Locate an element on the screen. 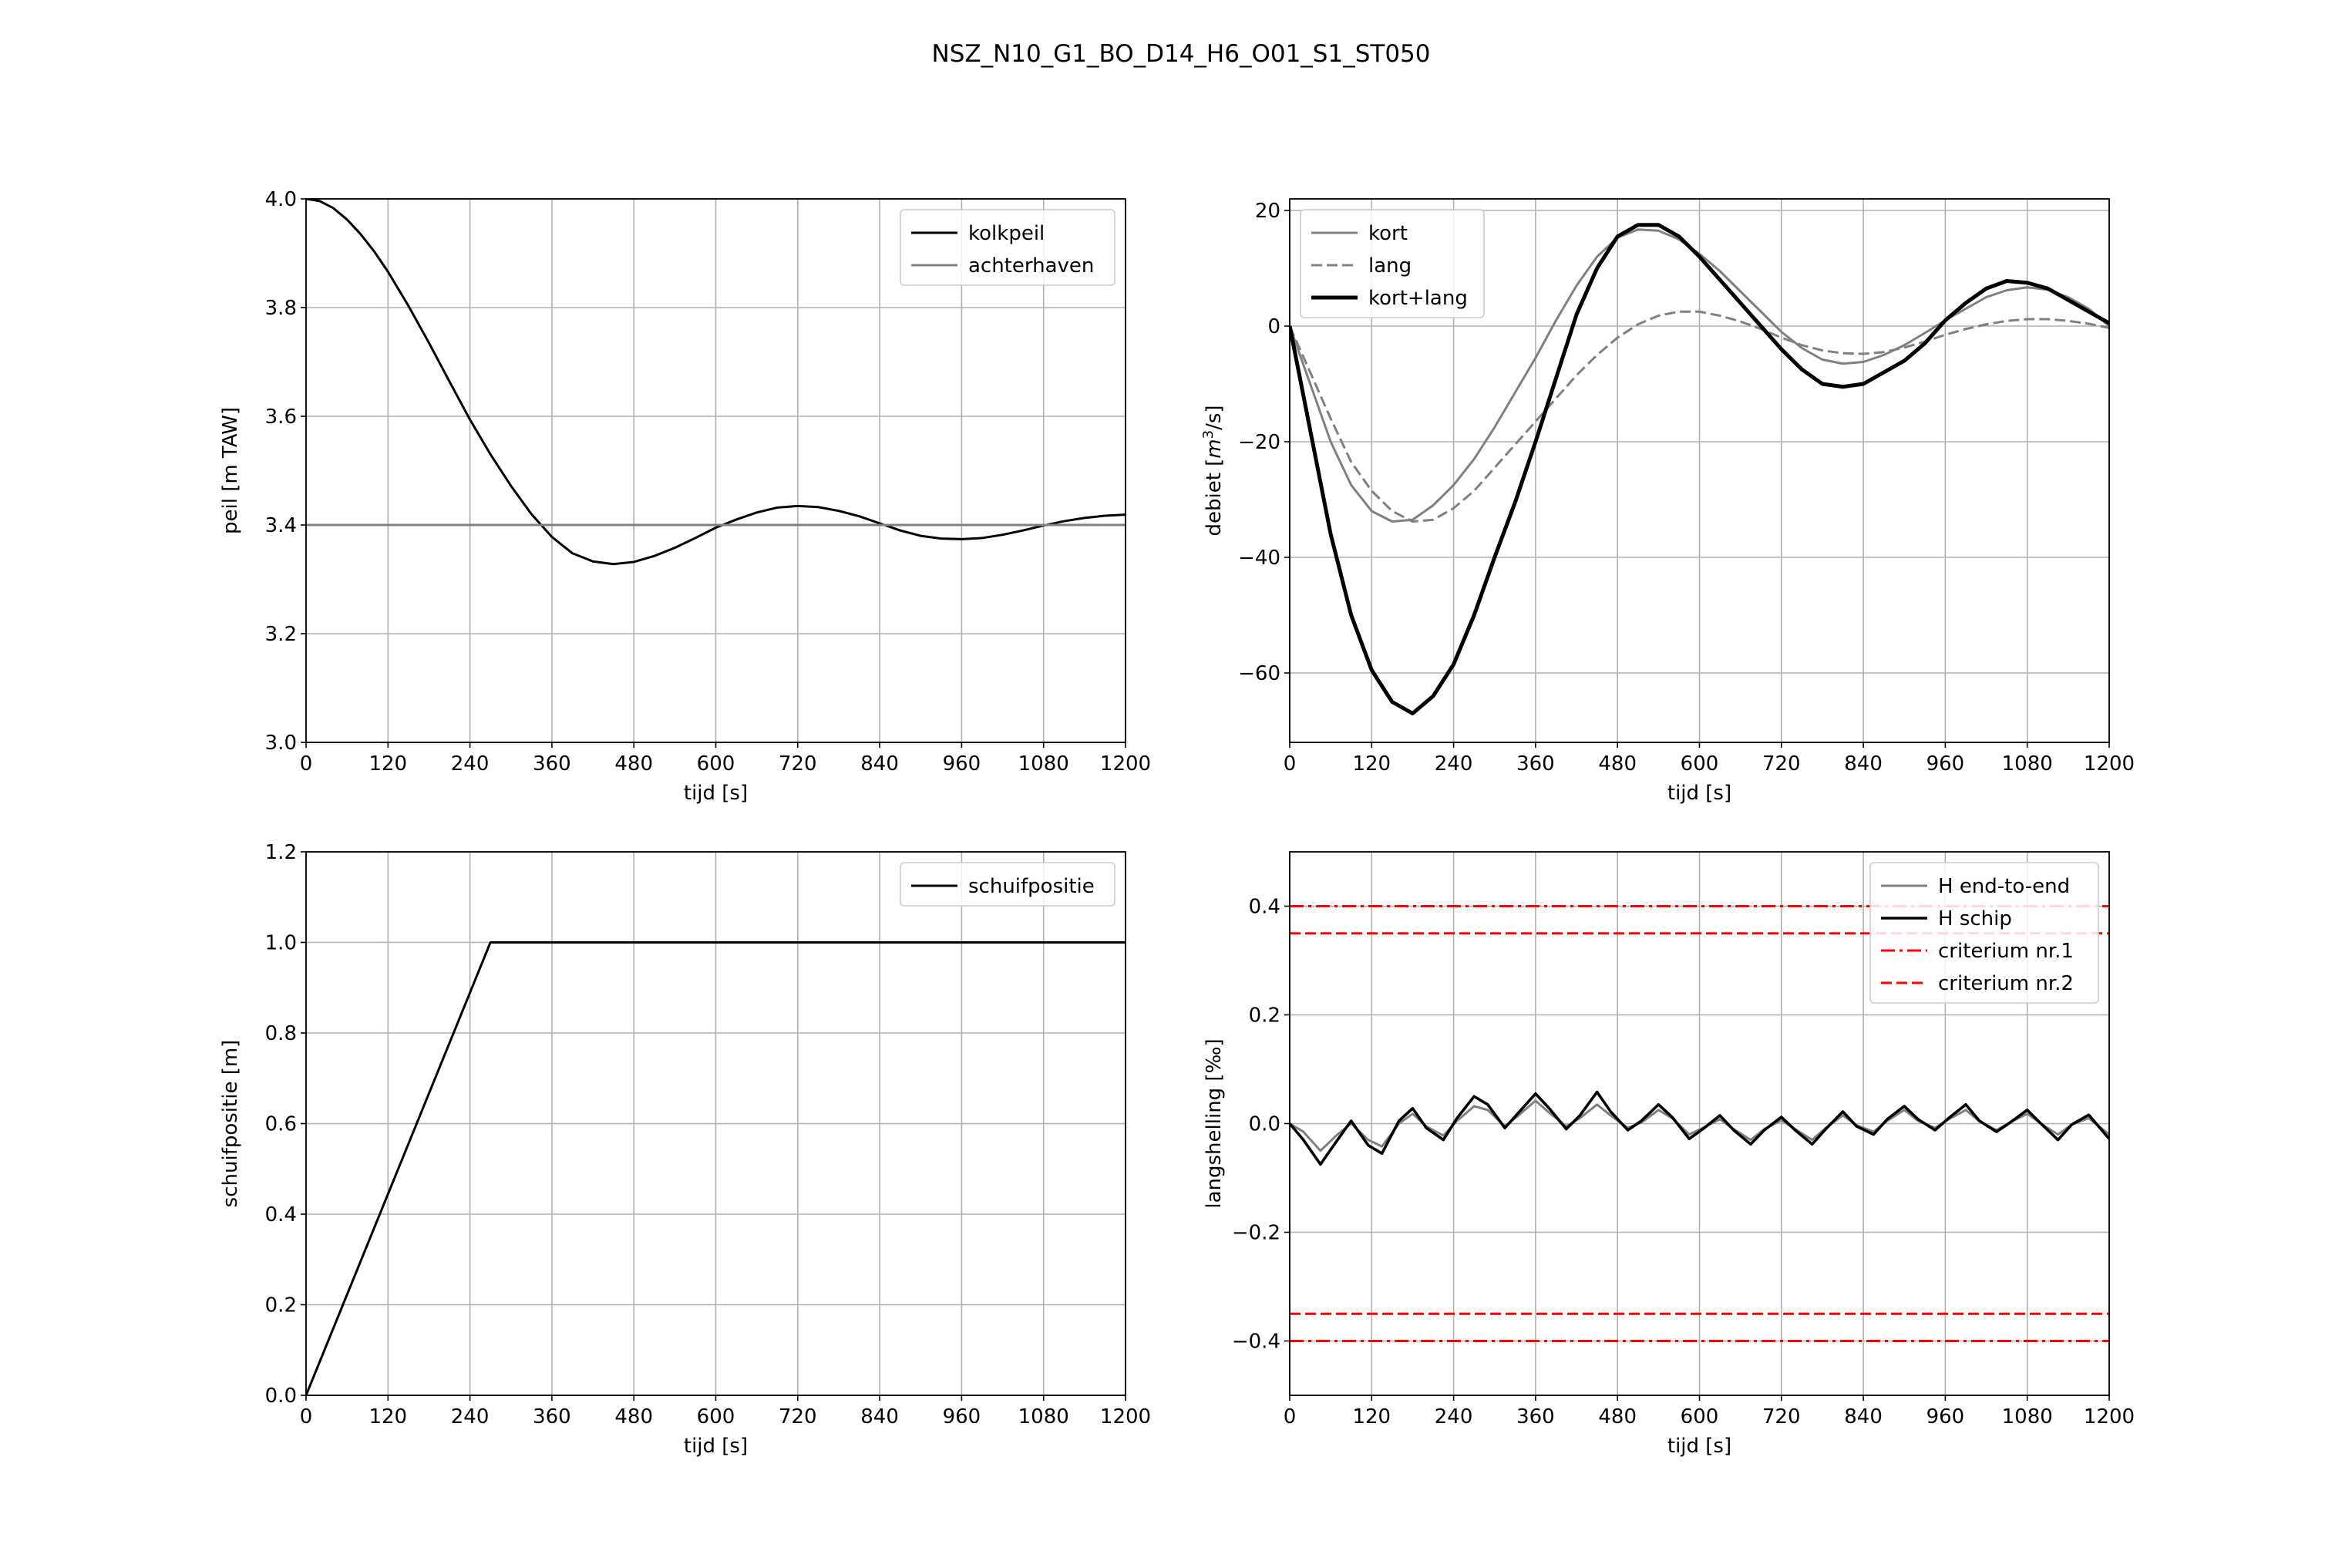 The height and width of the screenshot is (1568, 2342). y-tick-label: −20 is located at coordinates (1259, 442).